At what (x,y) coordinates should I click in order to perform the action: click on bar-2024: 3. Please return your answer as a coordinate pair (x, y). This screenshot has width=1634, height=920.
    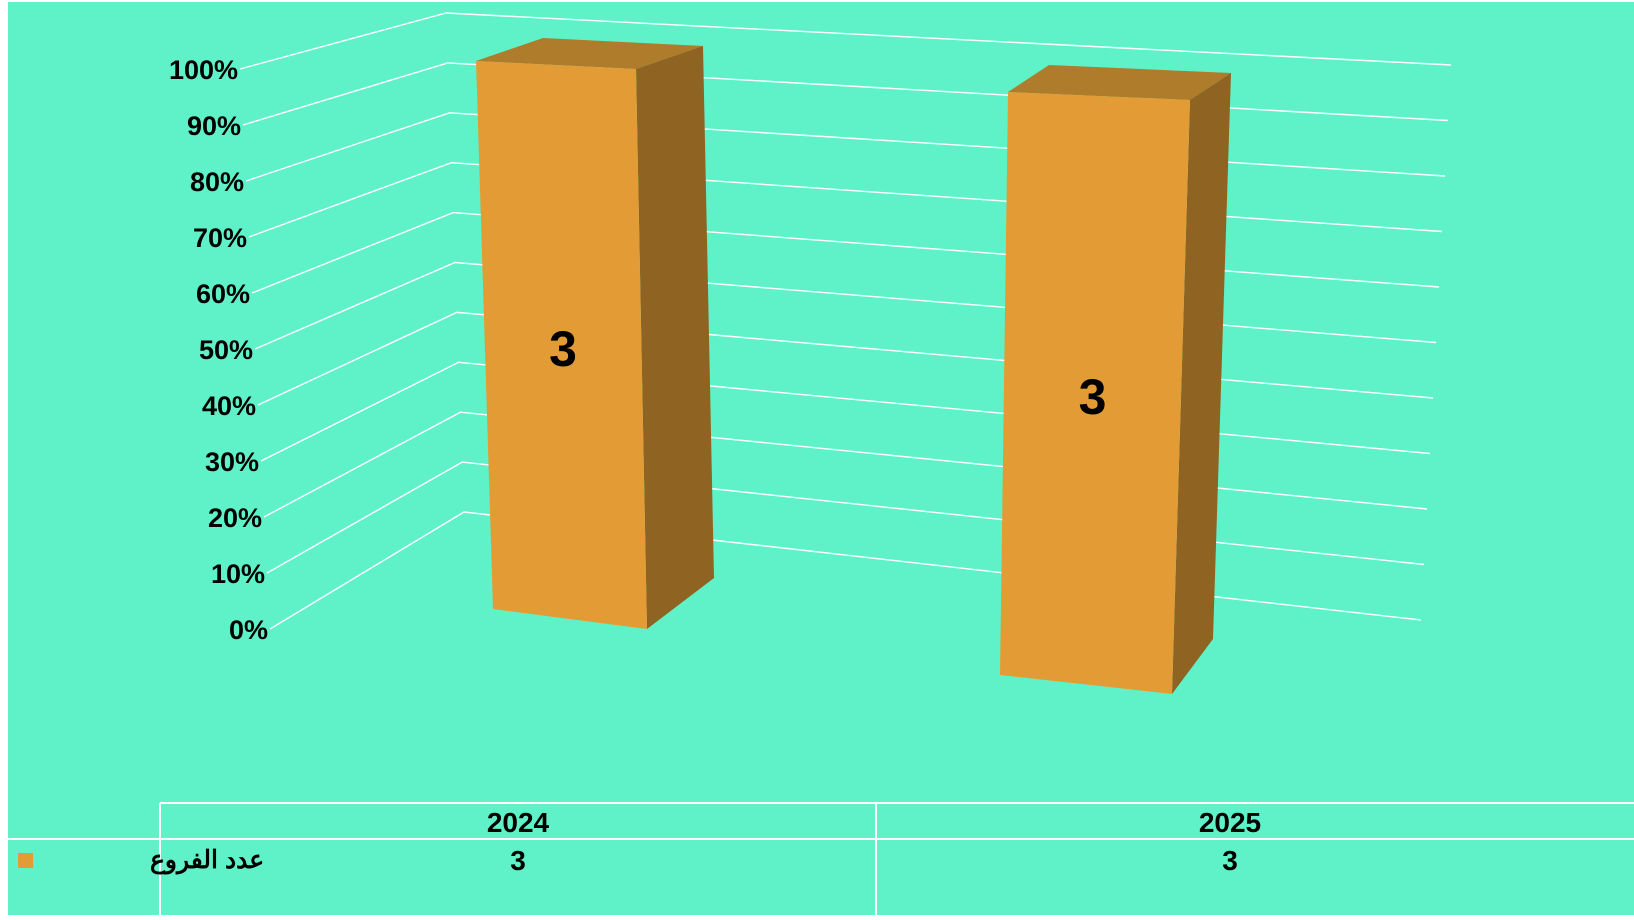
    Looking at the image, I should click on (595, 333).